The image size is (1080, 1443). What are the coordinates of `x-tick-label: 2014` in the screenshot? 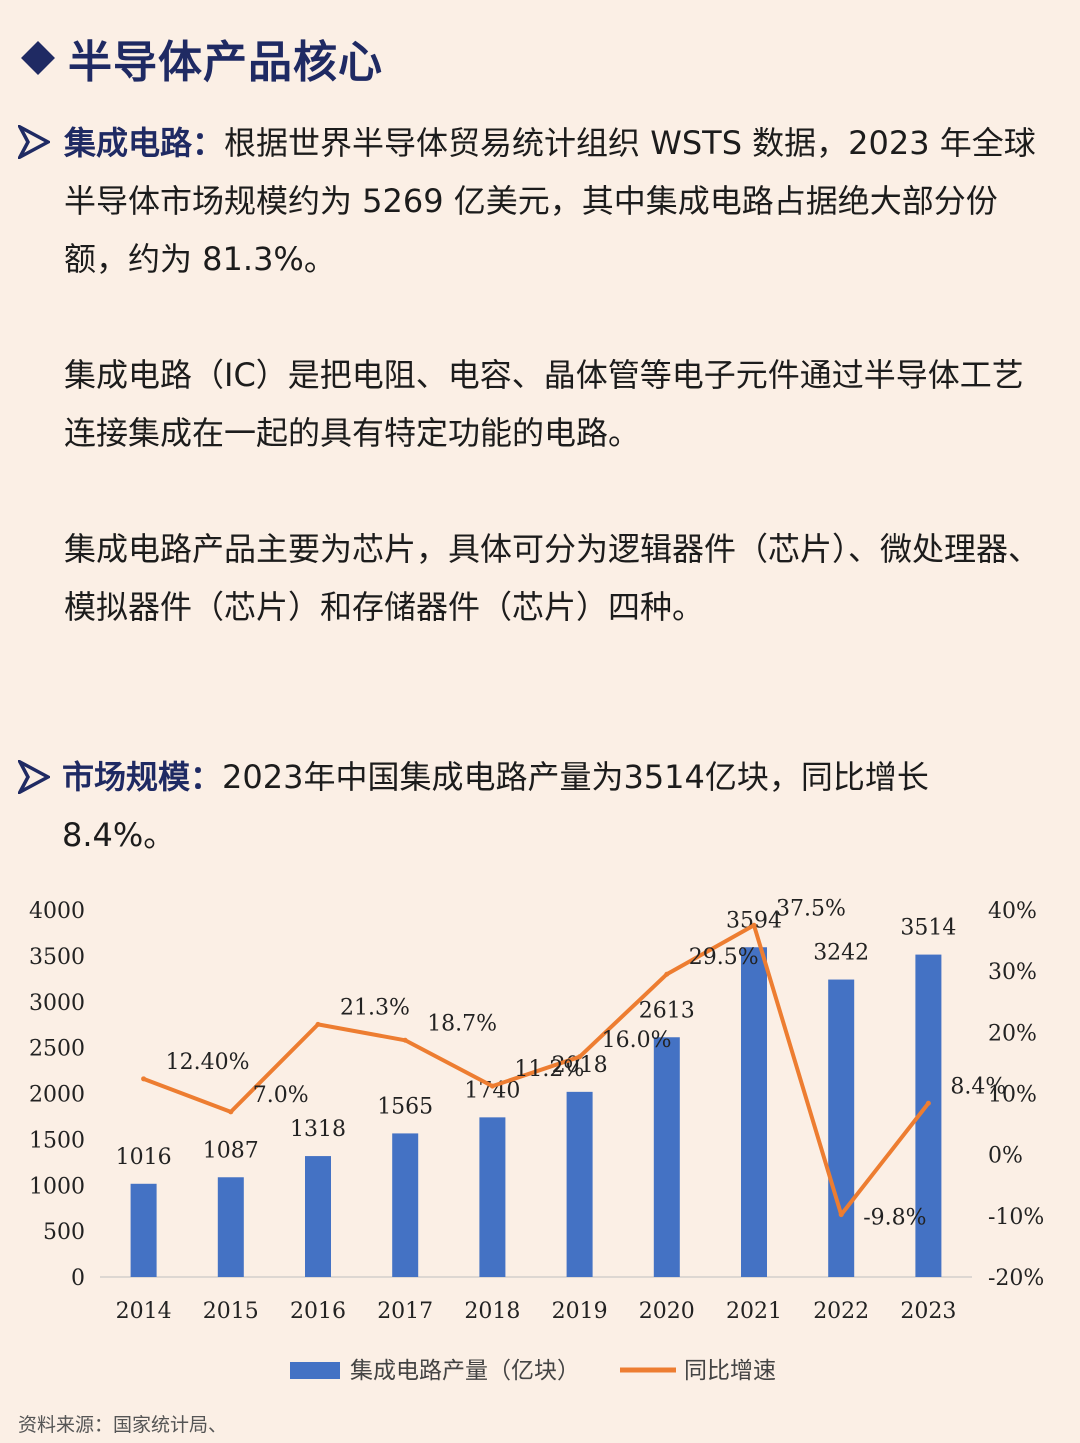 It's located at (144, 1311).